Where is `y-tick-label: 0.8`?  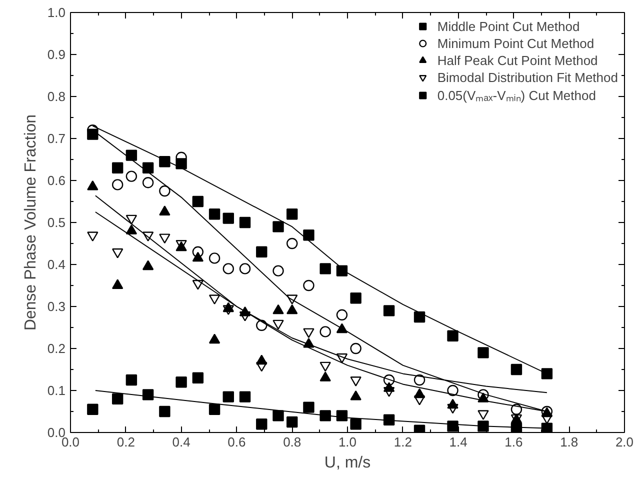 y-tick-label: 0.8 is located at coordinates (56, 96).